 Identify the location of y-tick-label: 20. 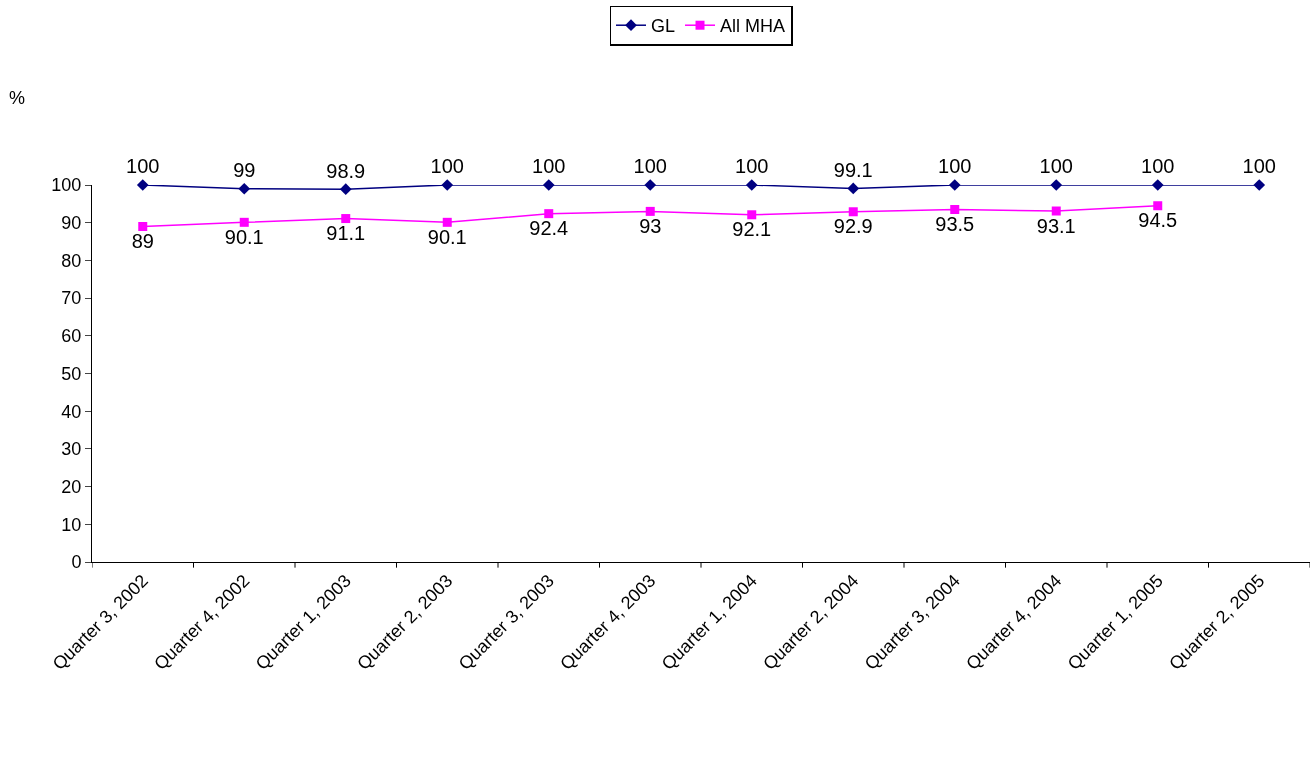
(71, 486).